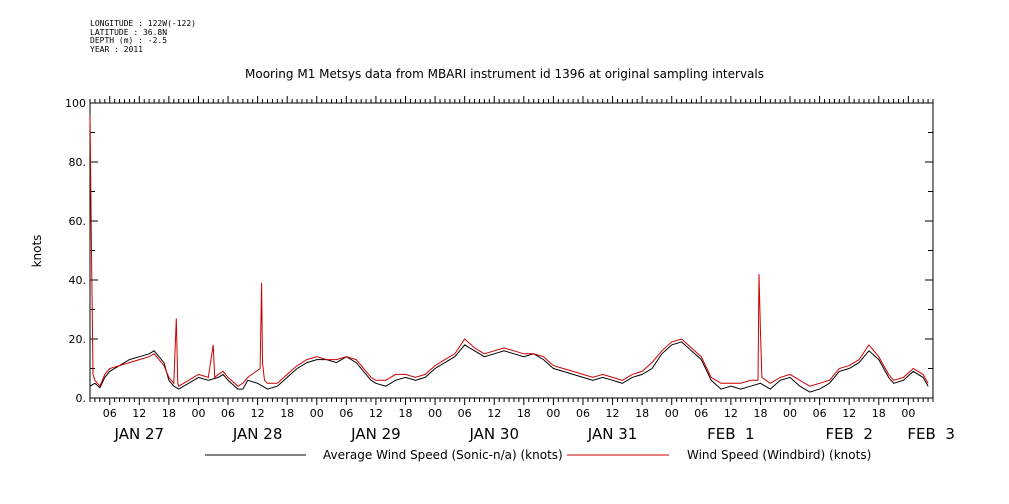 Image resolution: width=1009 pixels, height=504 pixels. What do you see at coordinates (848, 434) in the screenshot?
I see `x-day-label: FEB 2` at bounding box center [848, 434].